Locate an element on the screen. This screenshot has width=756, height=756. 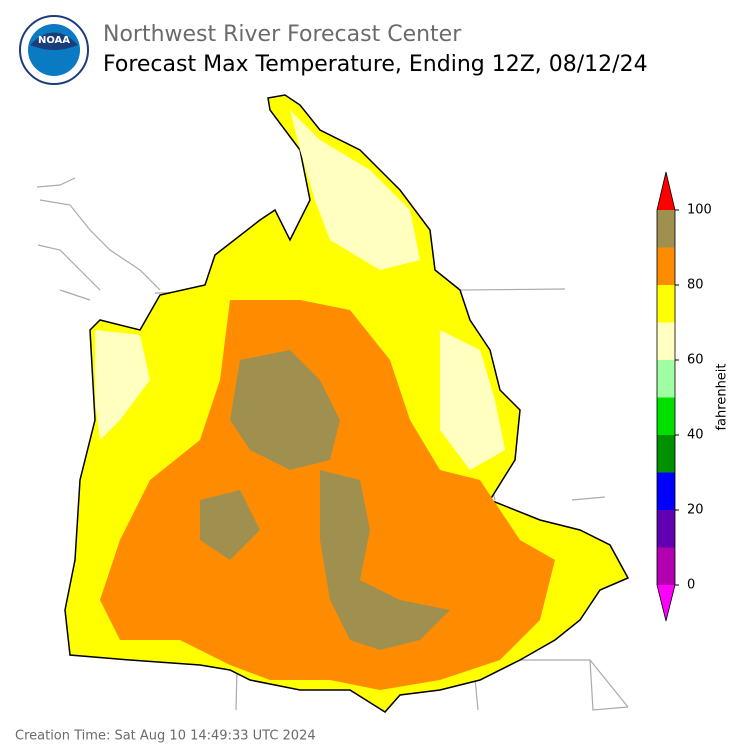
colorbar-tick-label: 0 is located at coordinates (691, 585).